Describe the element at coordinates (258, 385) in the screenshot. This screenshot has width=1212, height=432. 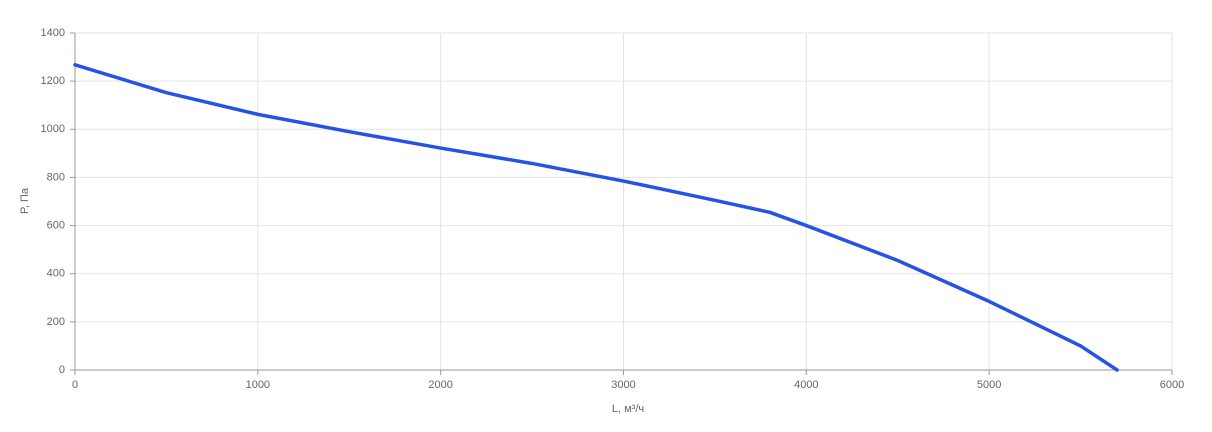
I see `x-tick-label: 1000` at that location.